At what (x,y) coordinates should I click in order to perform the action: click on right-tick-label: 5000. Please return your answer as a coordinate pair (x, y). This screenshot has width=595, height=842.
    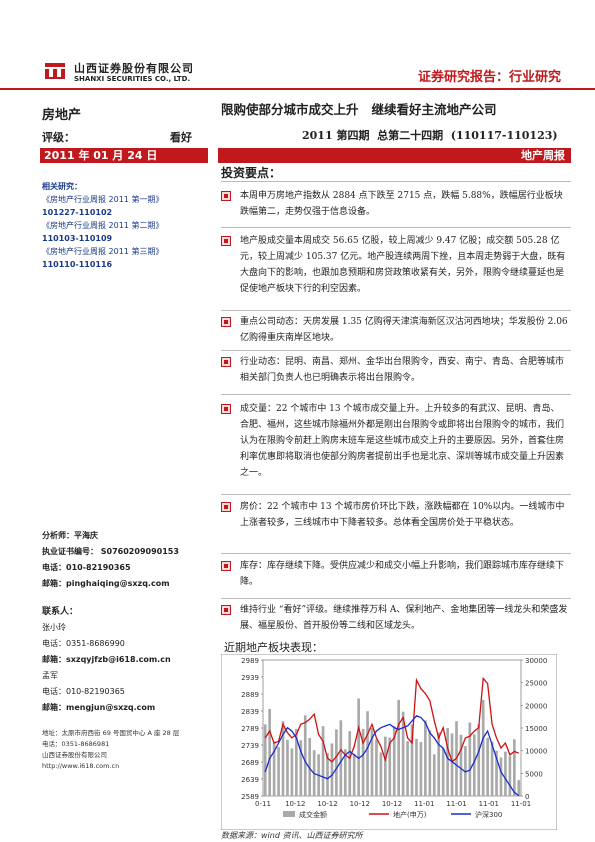
    Looking at the image, I should click on (534, 774).